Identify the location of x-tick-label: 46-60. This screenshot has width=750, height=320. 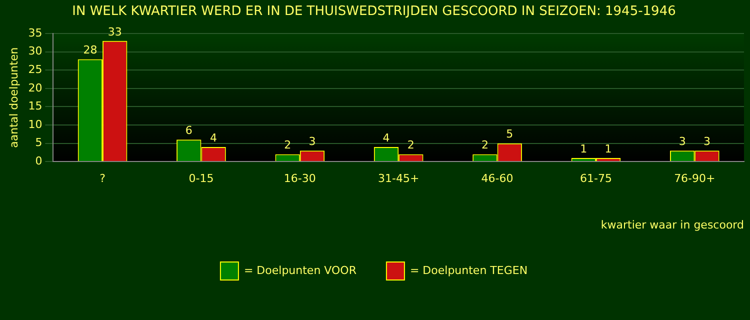
(497, 179).